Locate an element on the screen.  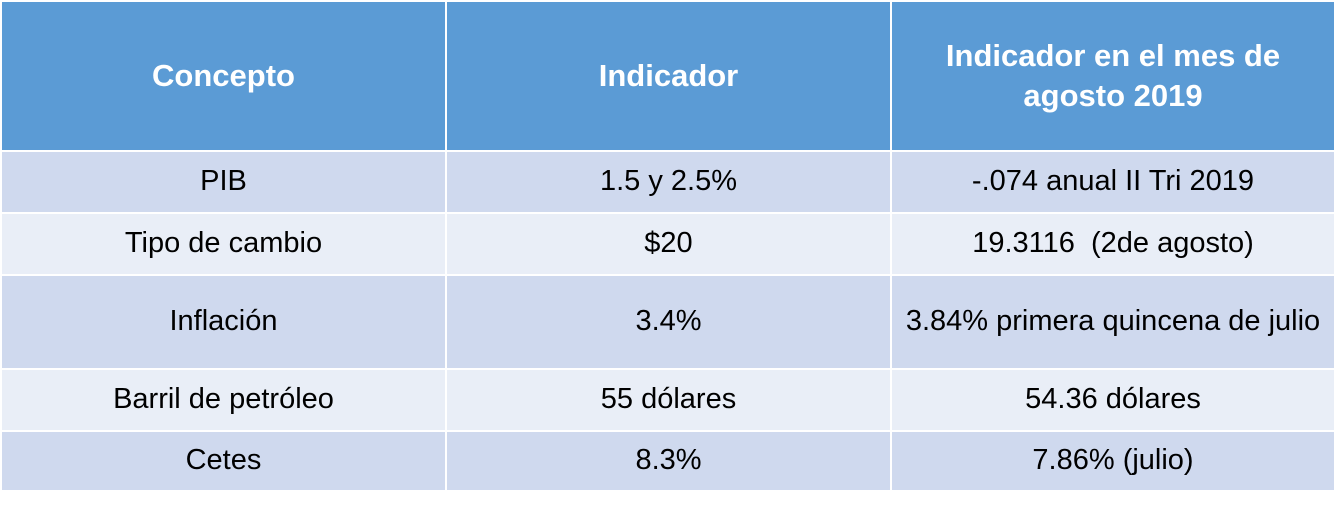
table-cell: -.074 anual II Tri 2019 is located at coordinates (1113, 182).